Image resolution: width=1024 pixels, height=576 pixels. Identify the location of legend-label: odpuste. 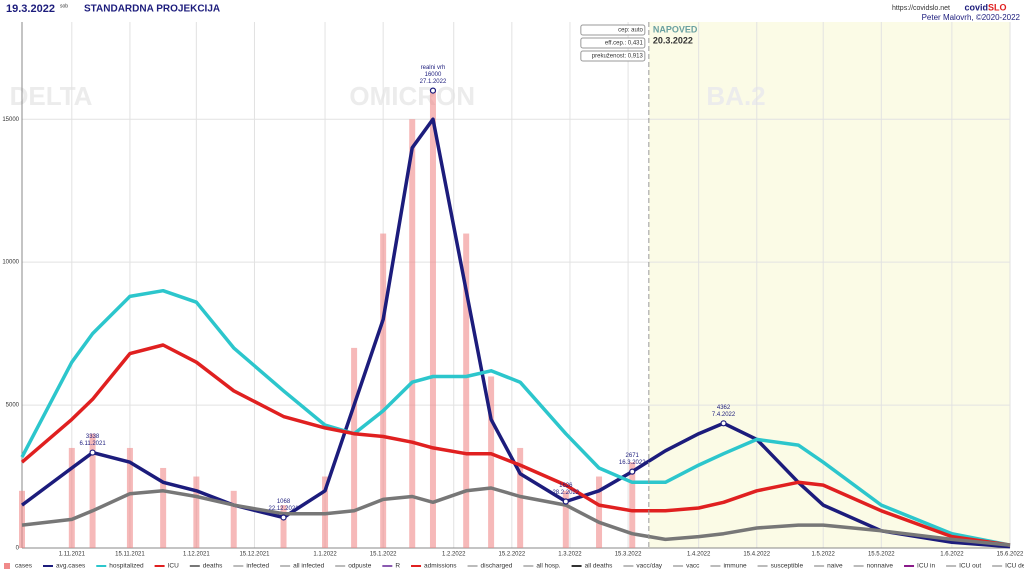
(360, 566).